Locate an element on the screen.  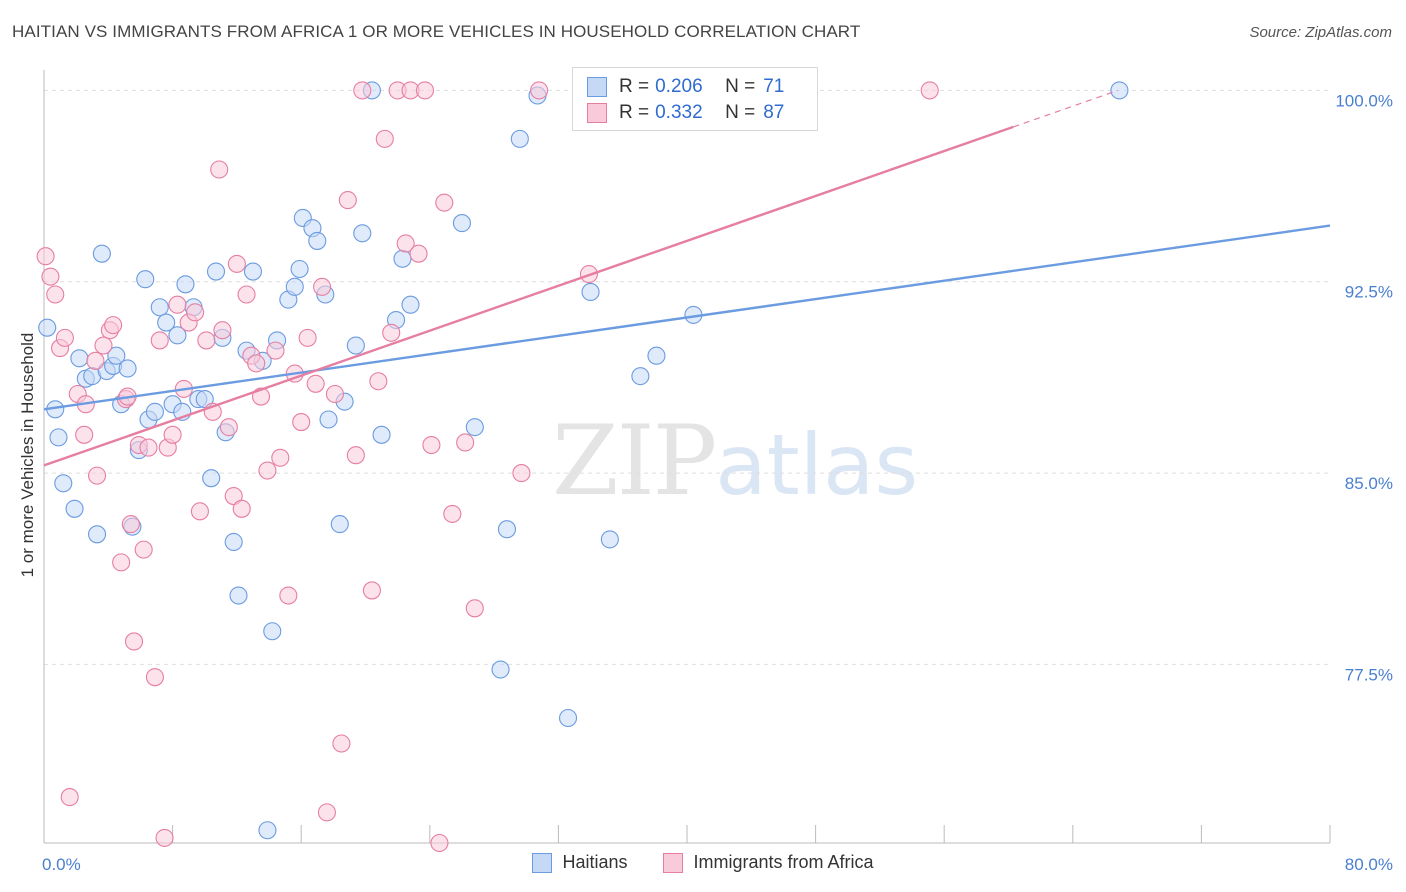
legend-stats: R = 0.206 N = 71 R = 0.332 N = 87 is located at coordinates (695, 99).